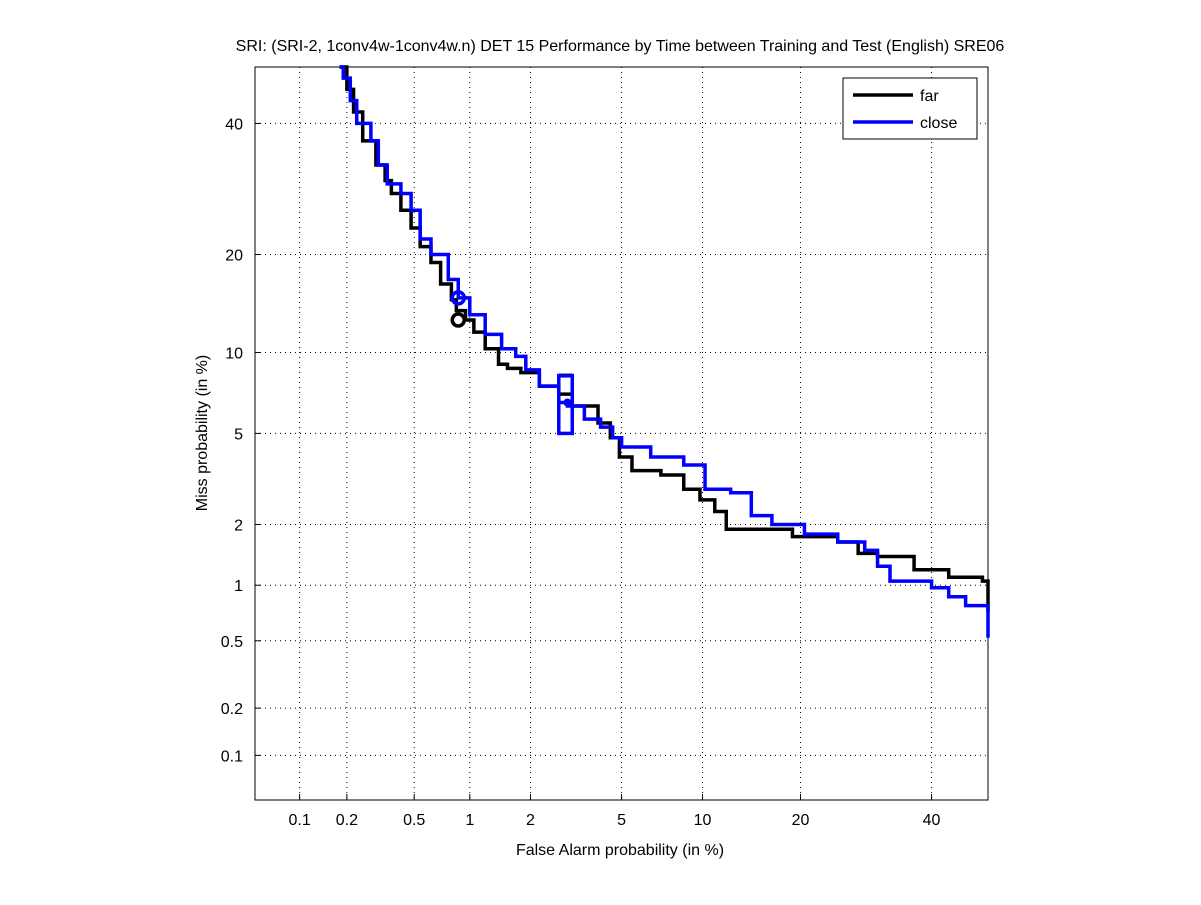 The width and height of the screenshot is (1201, 905). What do you see at coordinates (620, 850) in the screenshot?
I see `x-axis-label: False Alarm probability (in %)` at bounding box center [620, 850].